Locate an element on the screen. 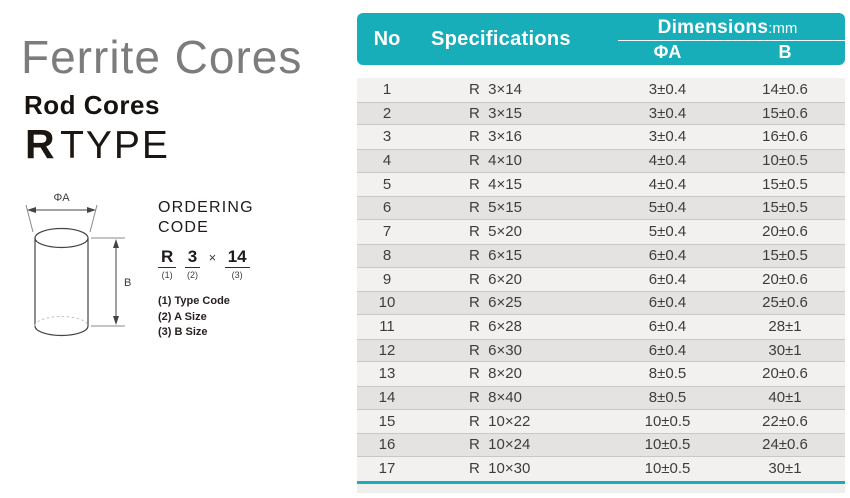 The height and width of the screenshot is (498, 850). cell-no: 12 is located at coordinates (387, 350).